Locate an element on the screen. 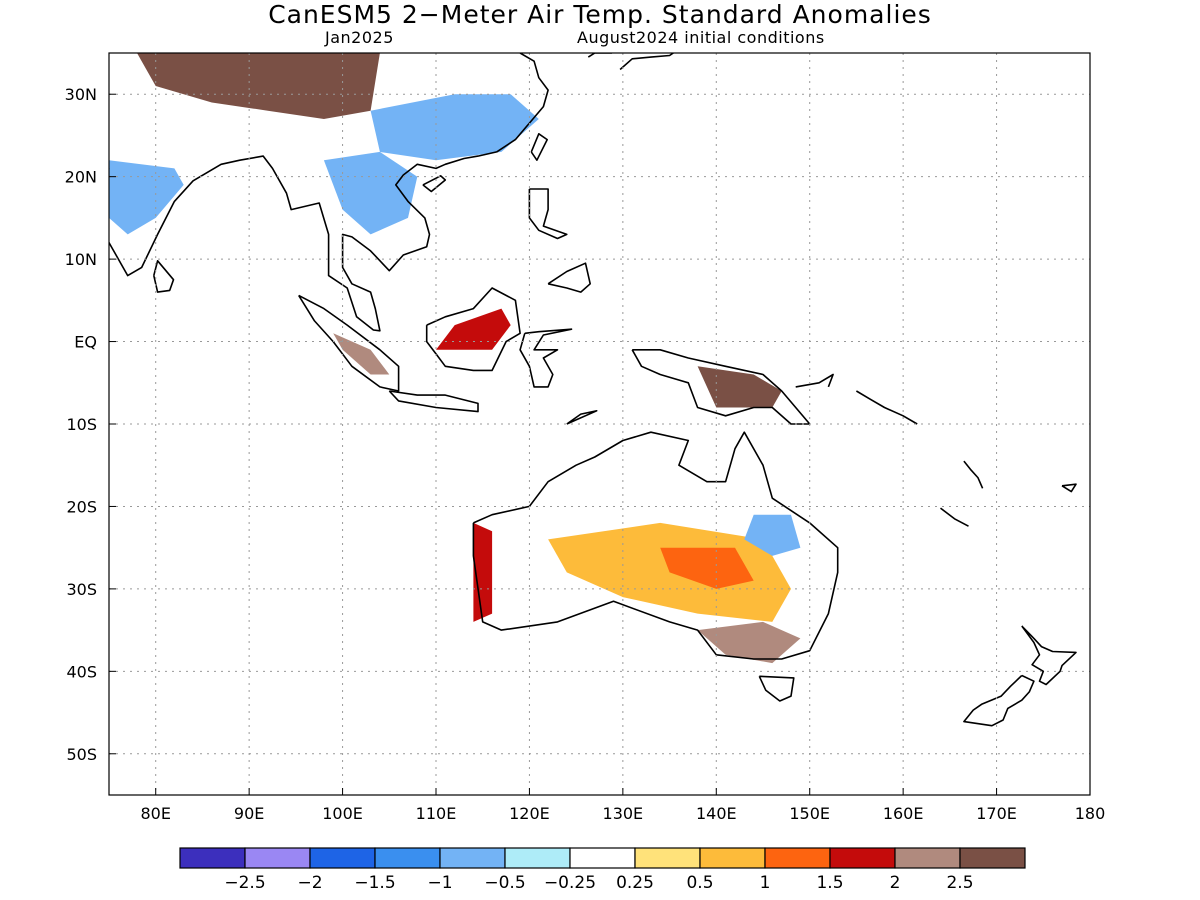 Image resolution: width=1200 pixels, height=900 pixels. coastline-luzon is located at coordinates (548, 214).